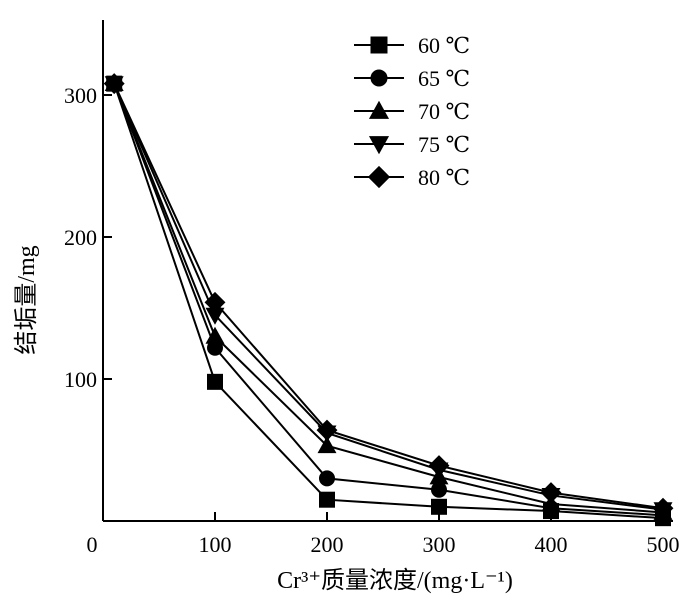 This screenshot has width=700, height=601. I want to click on x-tick-label: 300, so click(439, 544).